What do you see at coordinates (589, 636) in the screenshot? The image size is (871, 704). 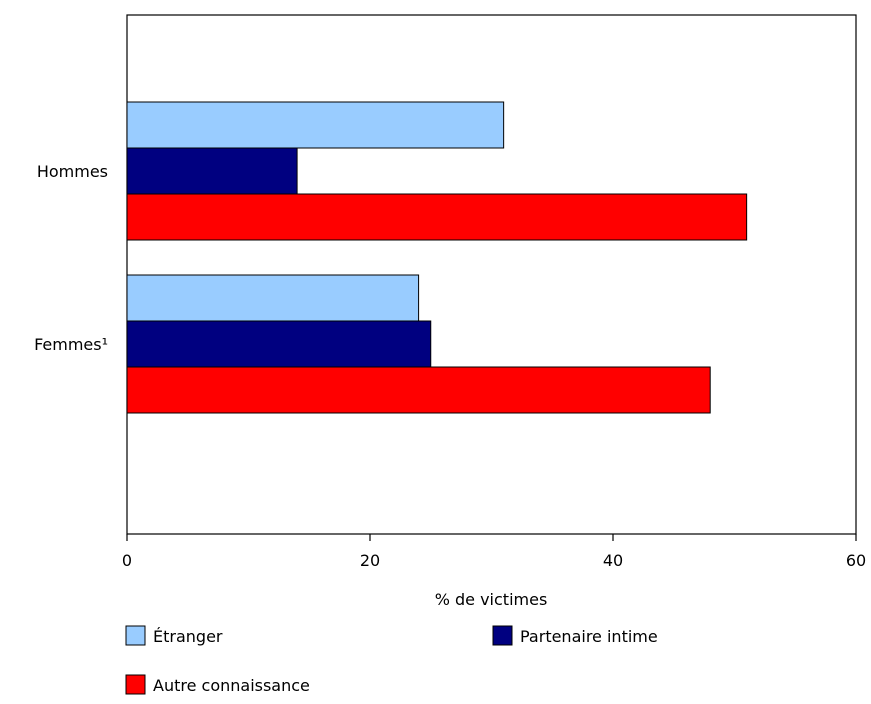 I see `legend-label-2: Partenaire intime` at bounding box center [589, 636].